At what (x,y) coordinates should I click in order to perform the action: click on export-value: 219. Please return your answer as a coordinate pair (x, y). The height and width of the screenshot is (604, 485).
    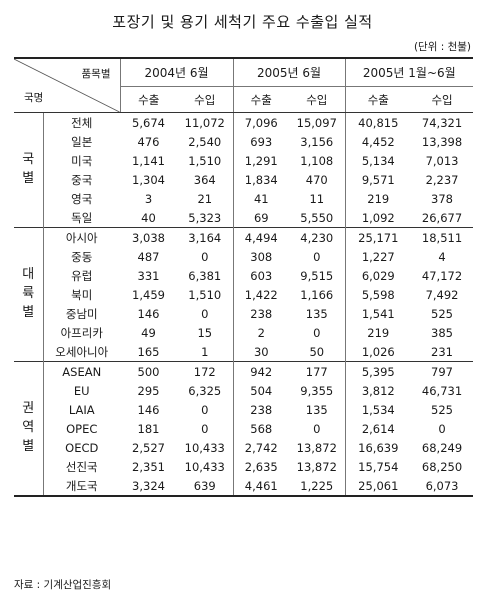
    Looking at the image, I should click on (378, 332).